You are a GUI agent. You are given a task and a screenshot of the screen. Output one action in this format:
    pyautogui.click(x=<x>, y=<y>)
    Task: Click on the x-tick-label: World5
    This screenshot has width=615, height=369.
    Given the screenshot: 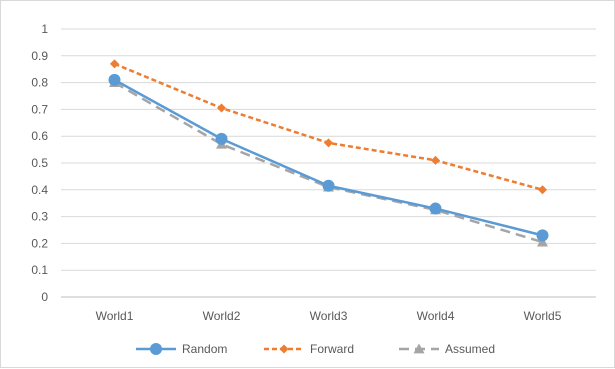 What is the action you would take?
    pyautogui.click(x=543, y=316)
    